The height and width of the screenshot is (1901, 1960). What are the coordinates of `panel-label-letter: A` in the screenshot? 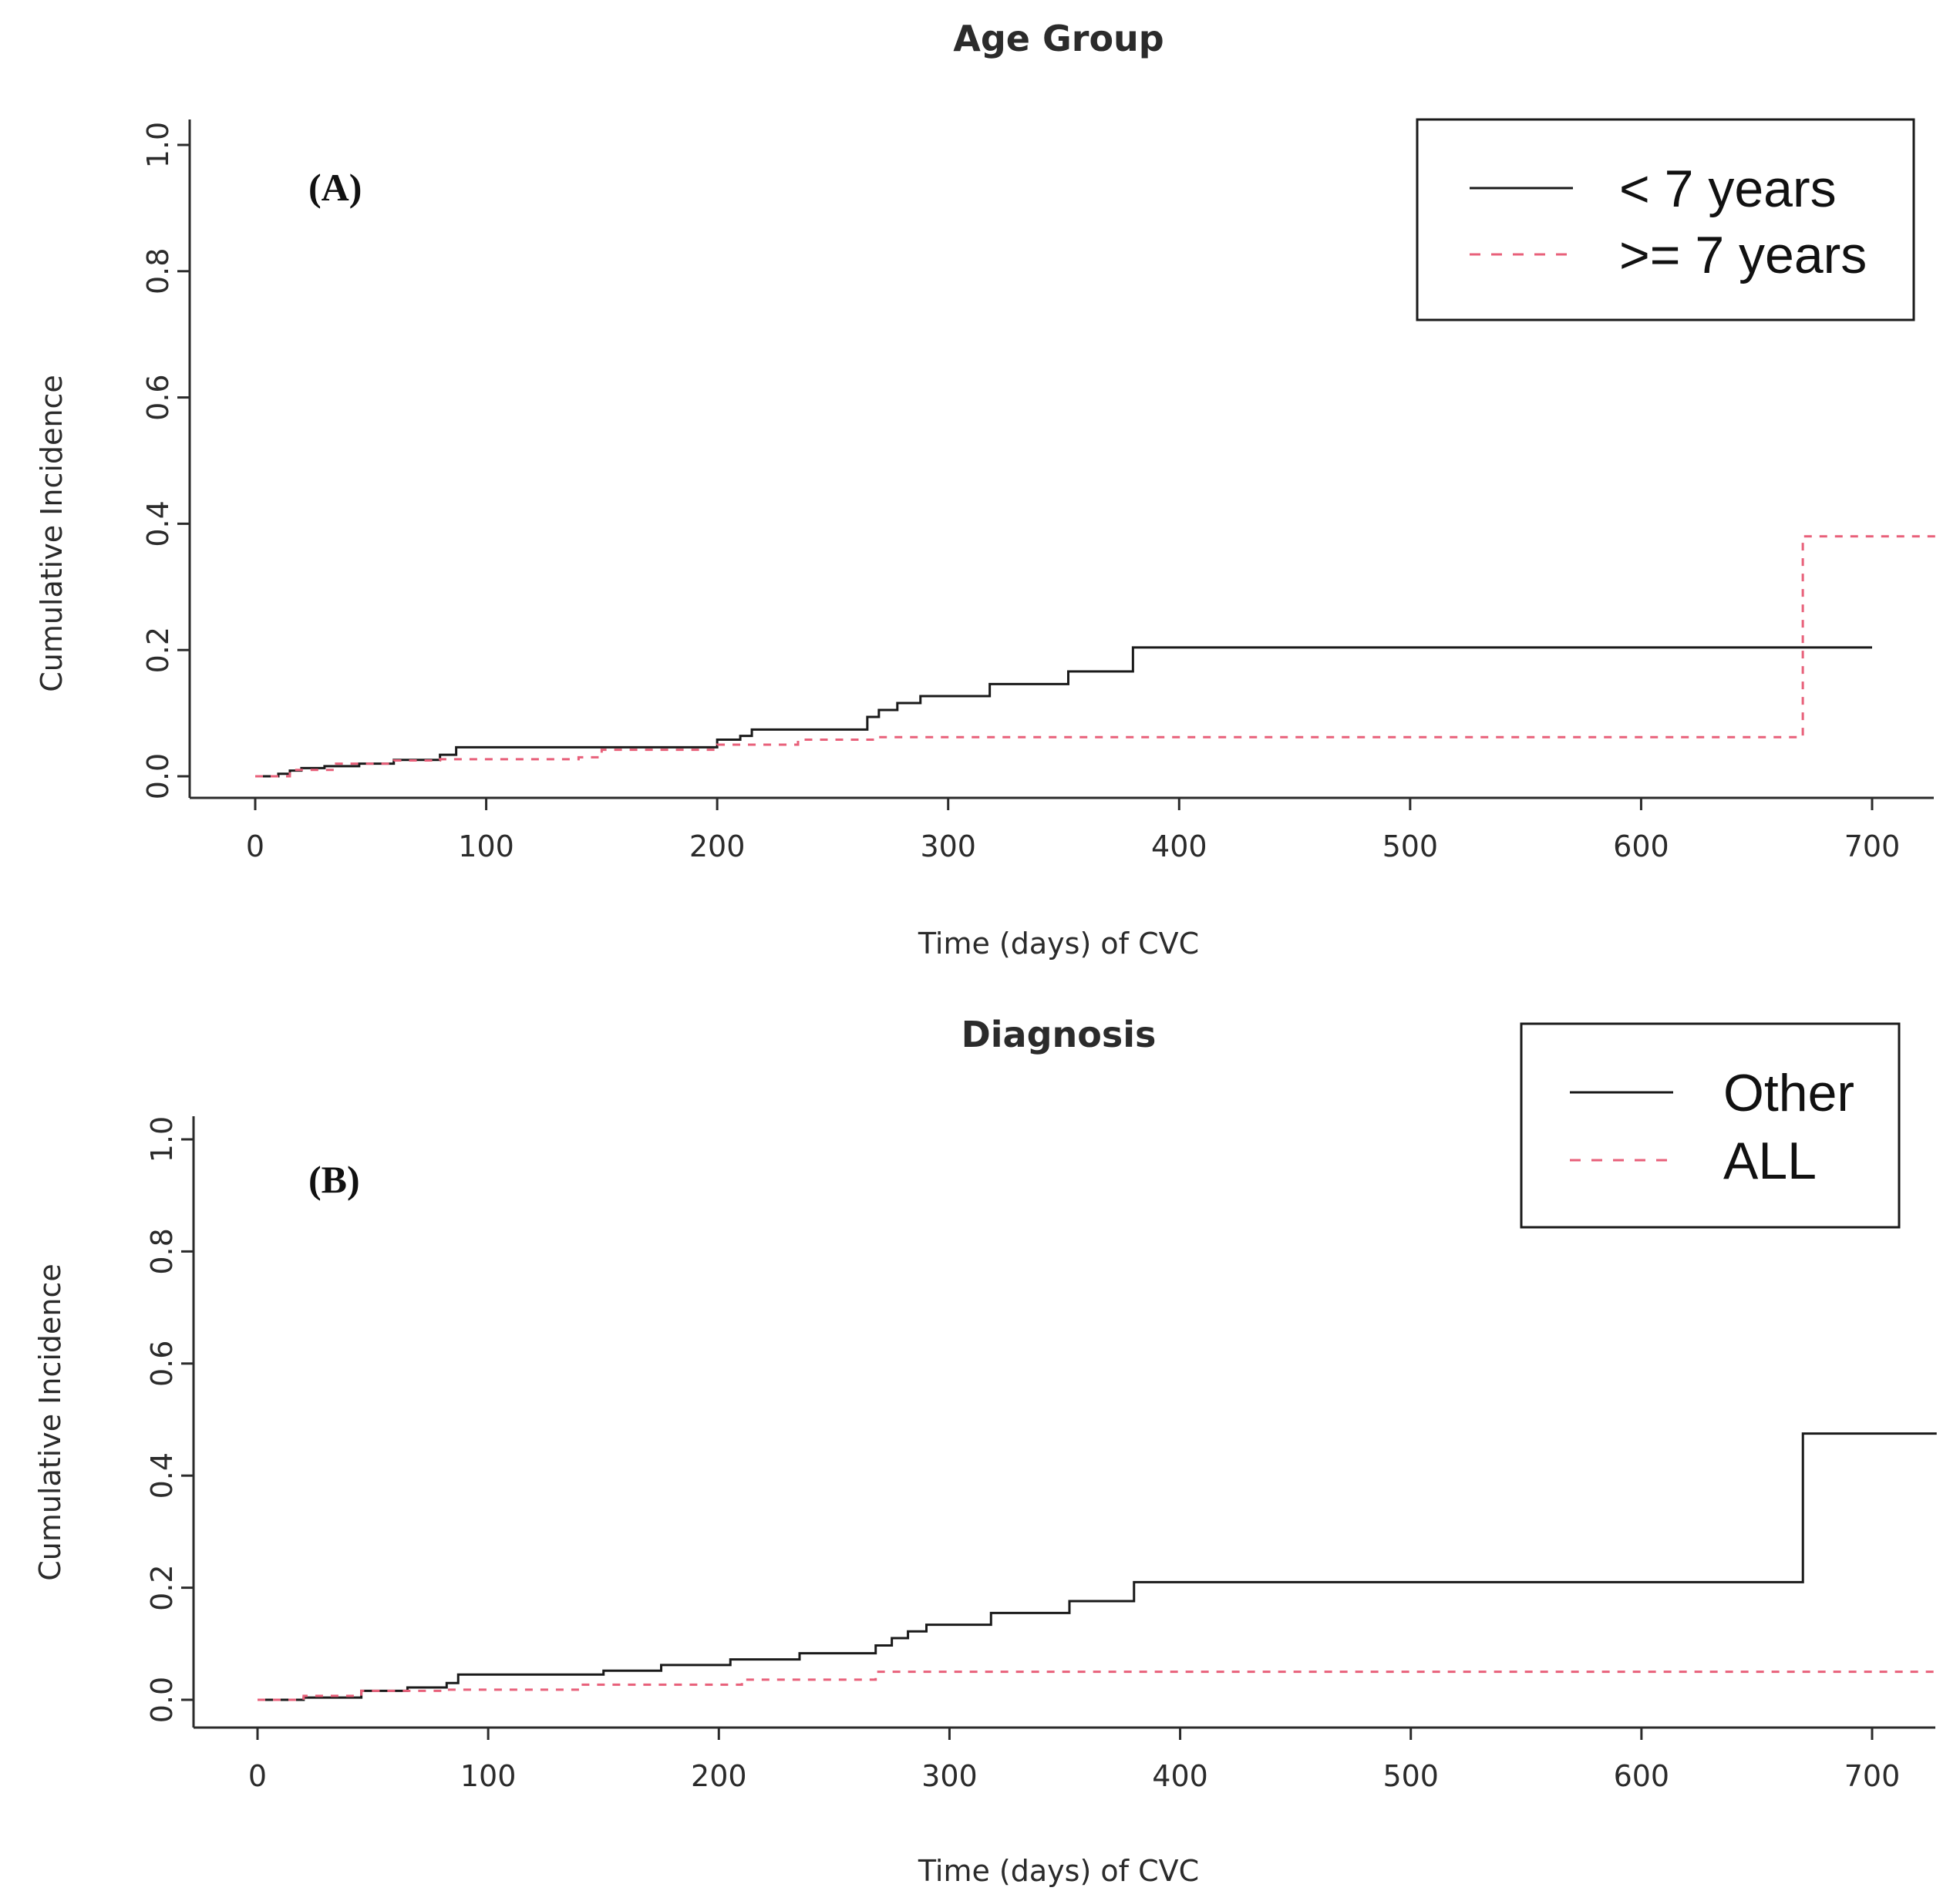 It's located at (335, 187).